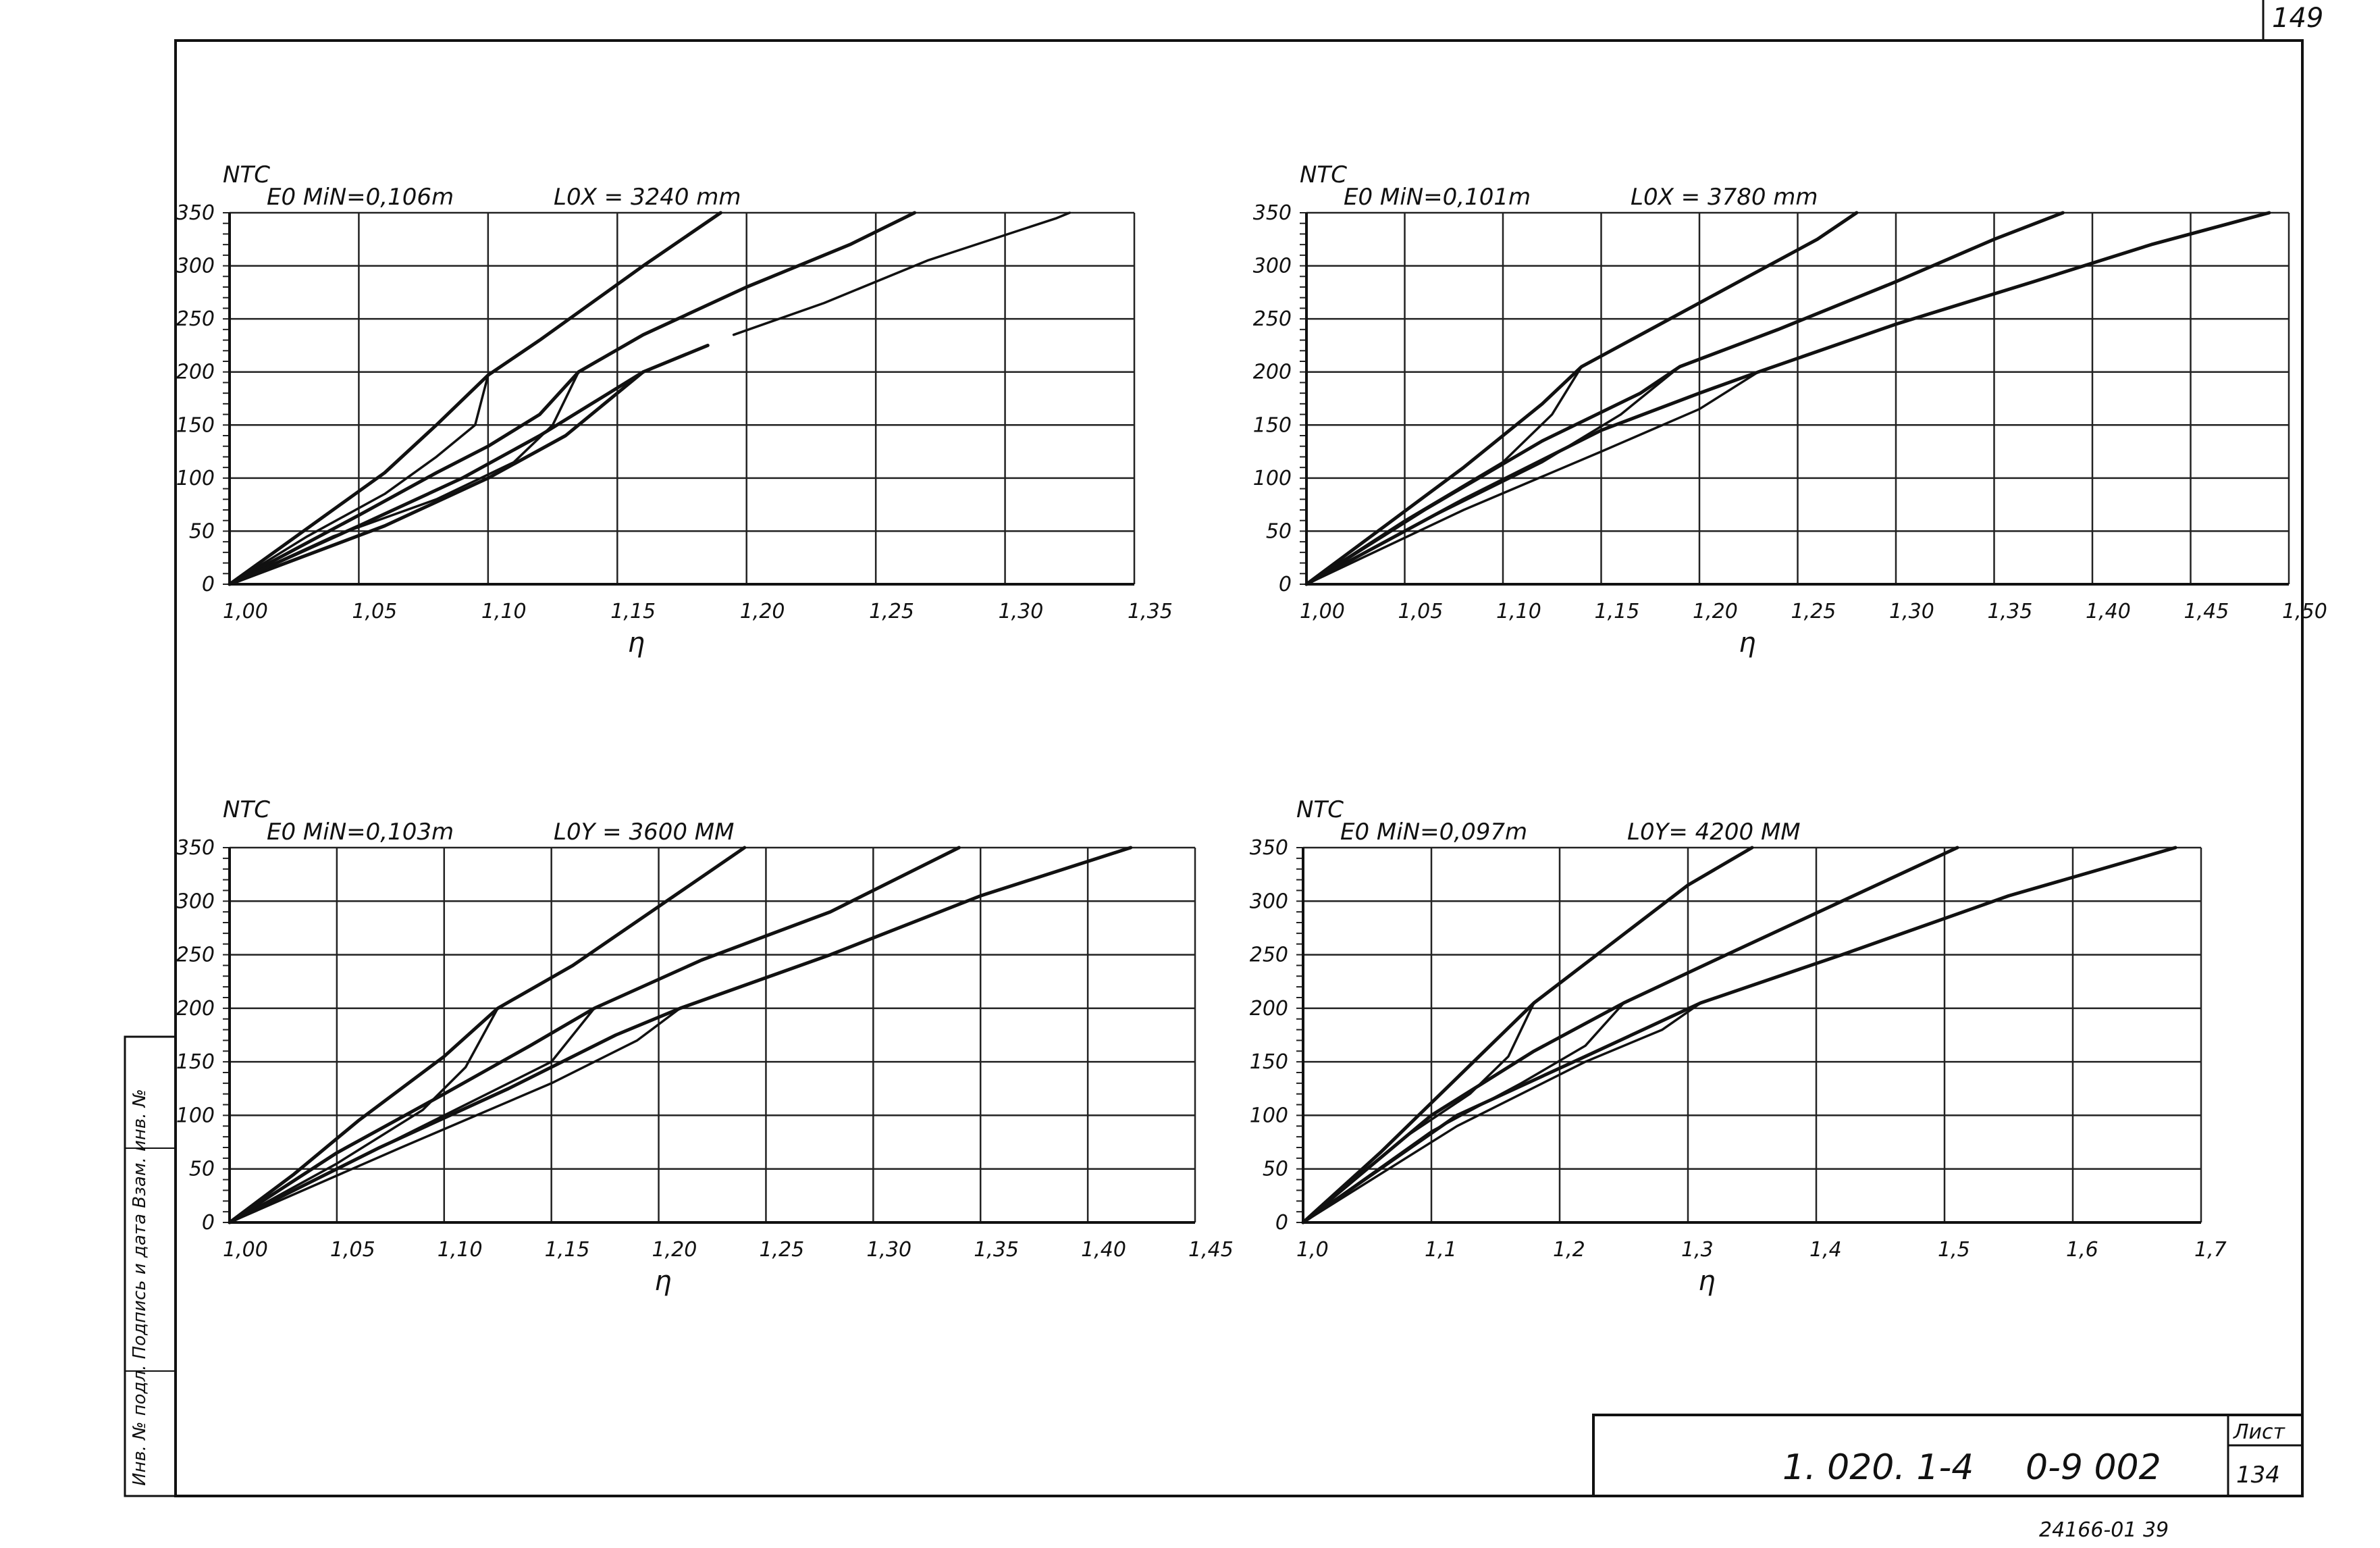 The image size is (2380, 1548). Describe the element at coordinates (996, 1250) in the screenshot. I see `x-tick-label: 1,35` at that location.